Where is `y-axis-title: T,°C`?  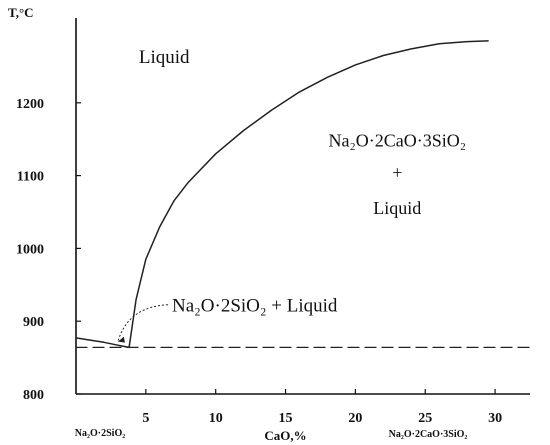 y-axis-title: T,°C is located at coordinates (21, 12).